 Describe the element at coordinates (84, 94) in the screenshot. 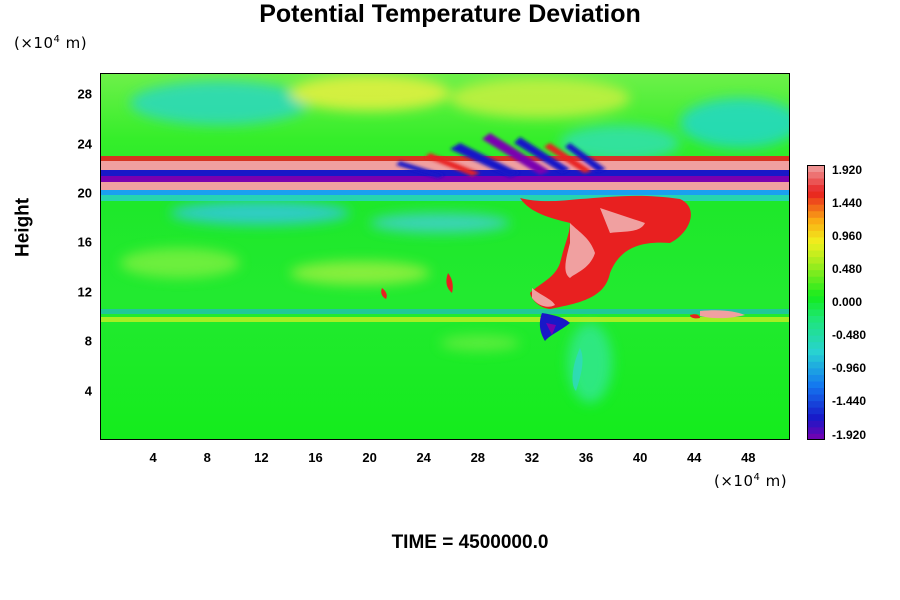

I see `y-tick-label: 28` at that location.